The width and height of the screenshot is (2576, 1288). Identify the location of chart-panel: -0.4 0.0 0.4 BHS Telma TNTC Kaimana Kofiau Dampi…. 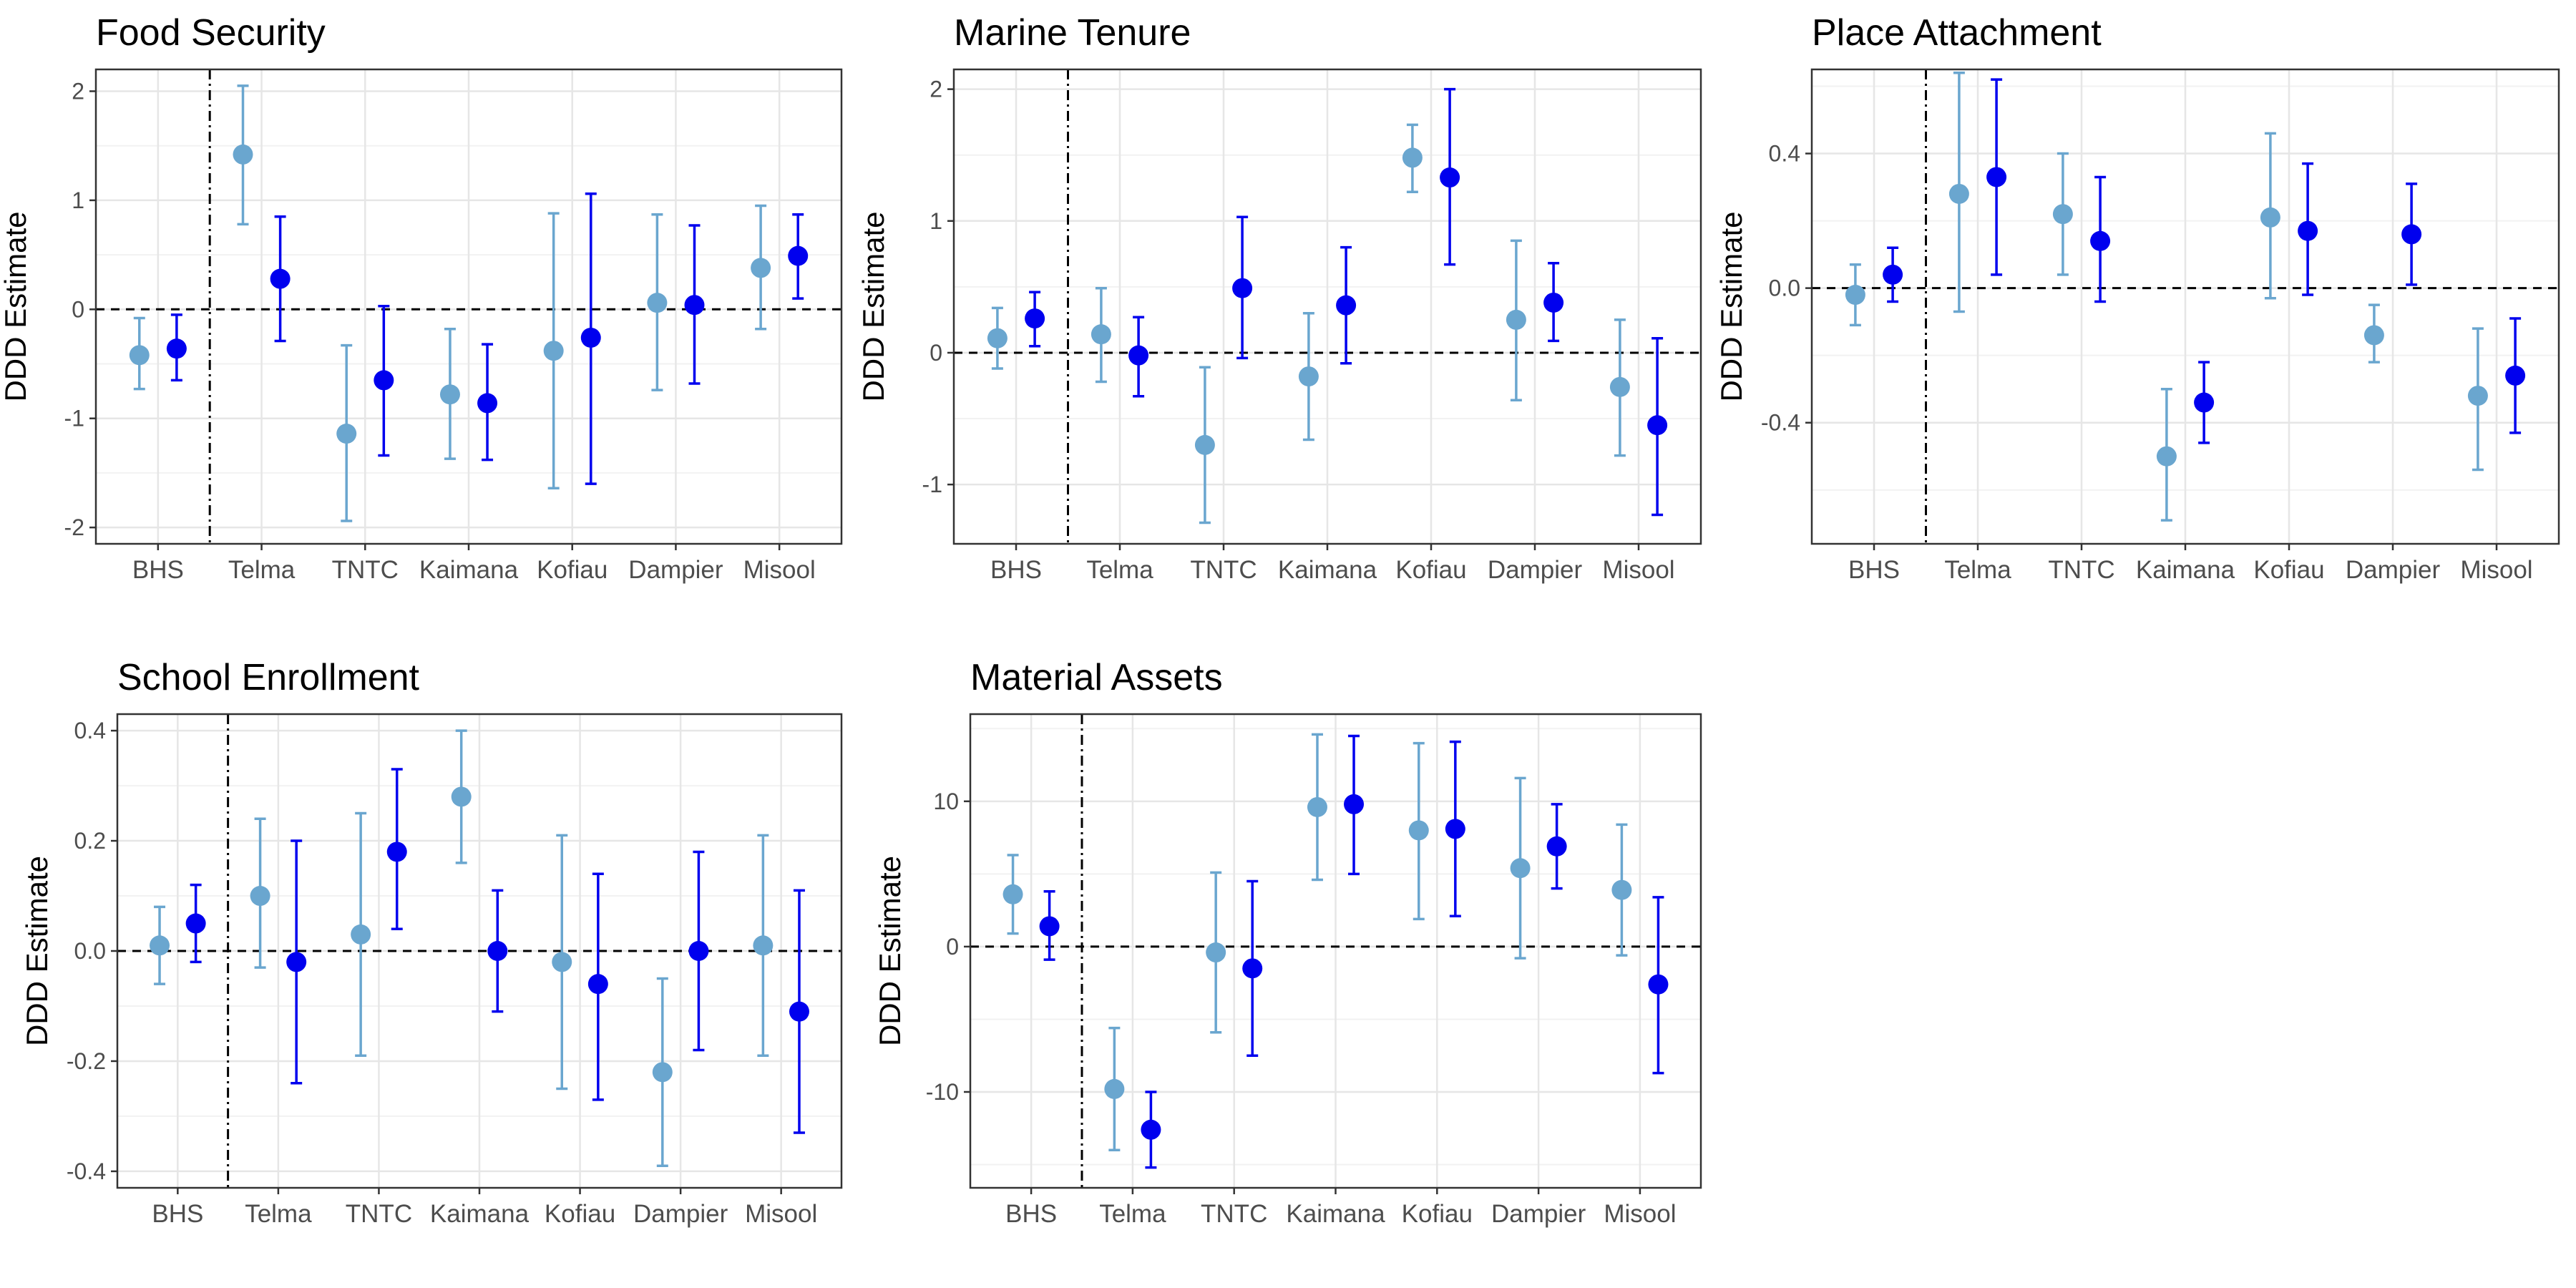
(2137, 298).